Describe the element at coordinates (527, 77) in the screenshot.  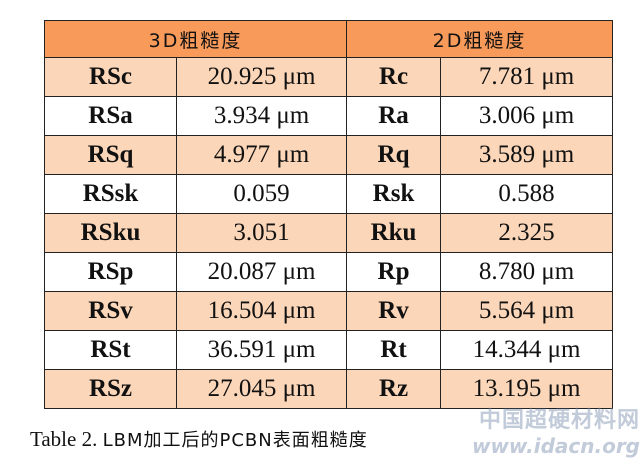
I see `parameter-value: 7.781 μm` at that location.